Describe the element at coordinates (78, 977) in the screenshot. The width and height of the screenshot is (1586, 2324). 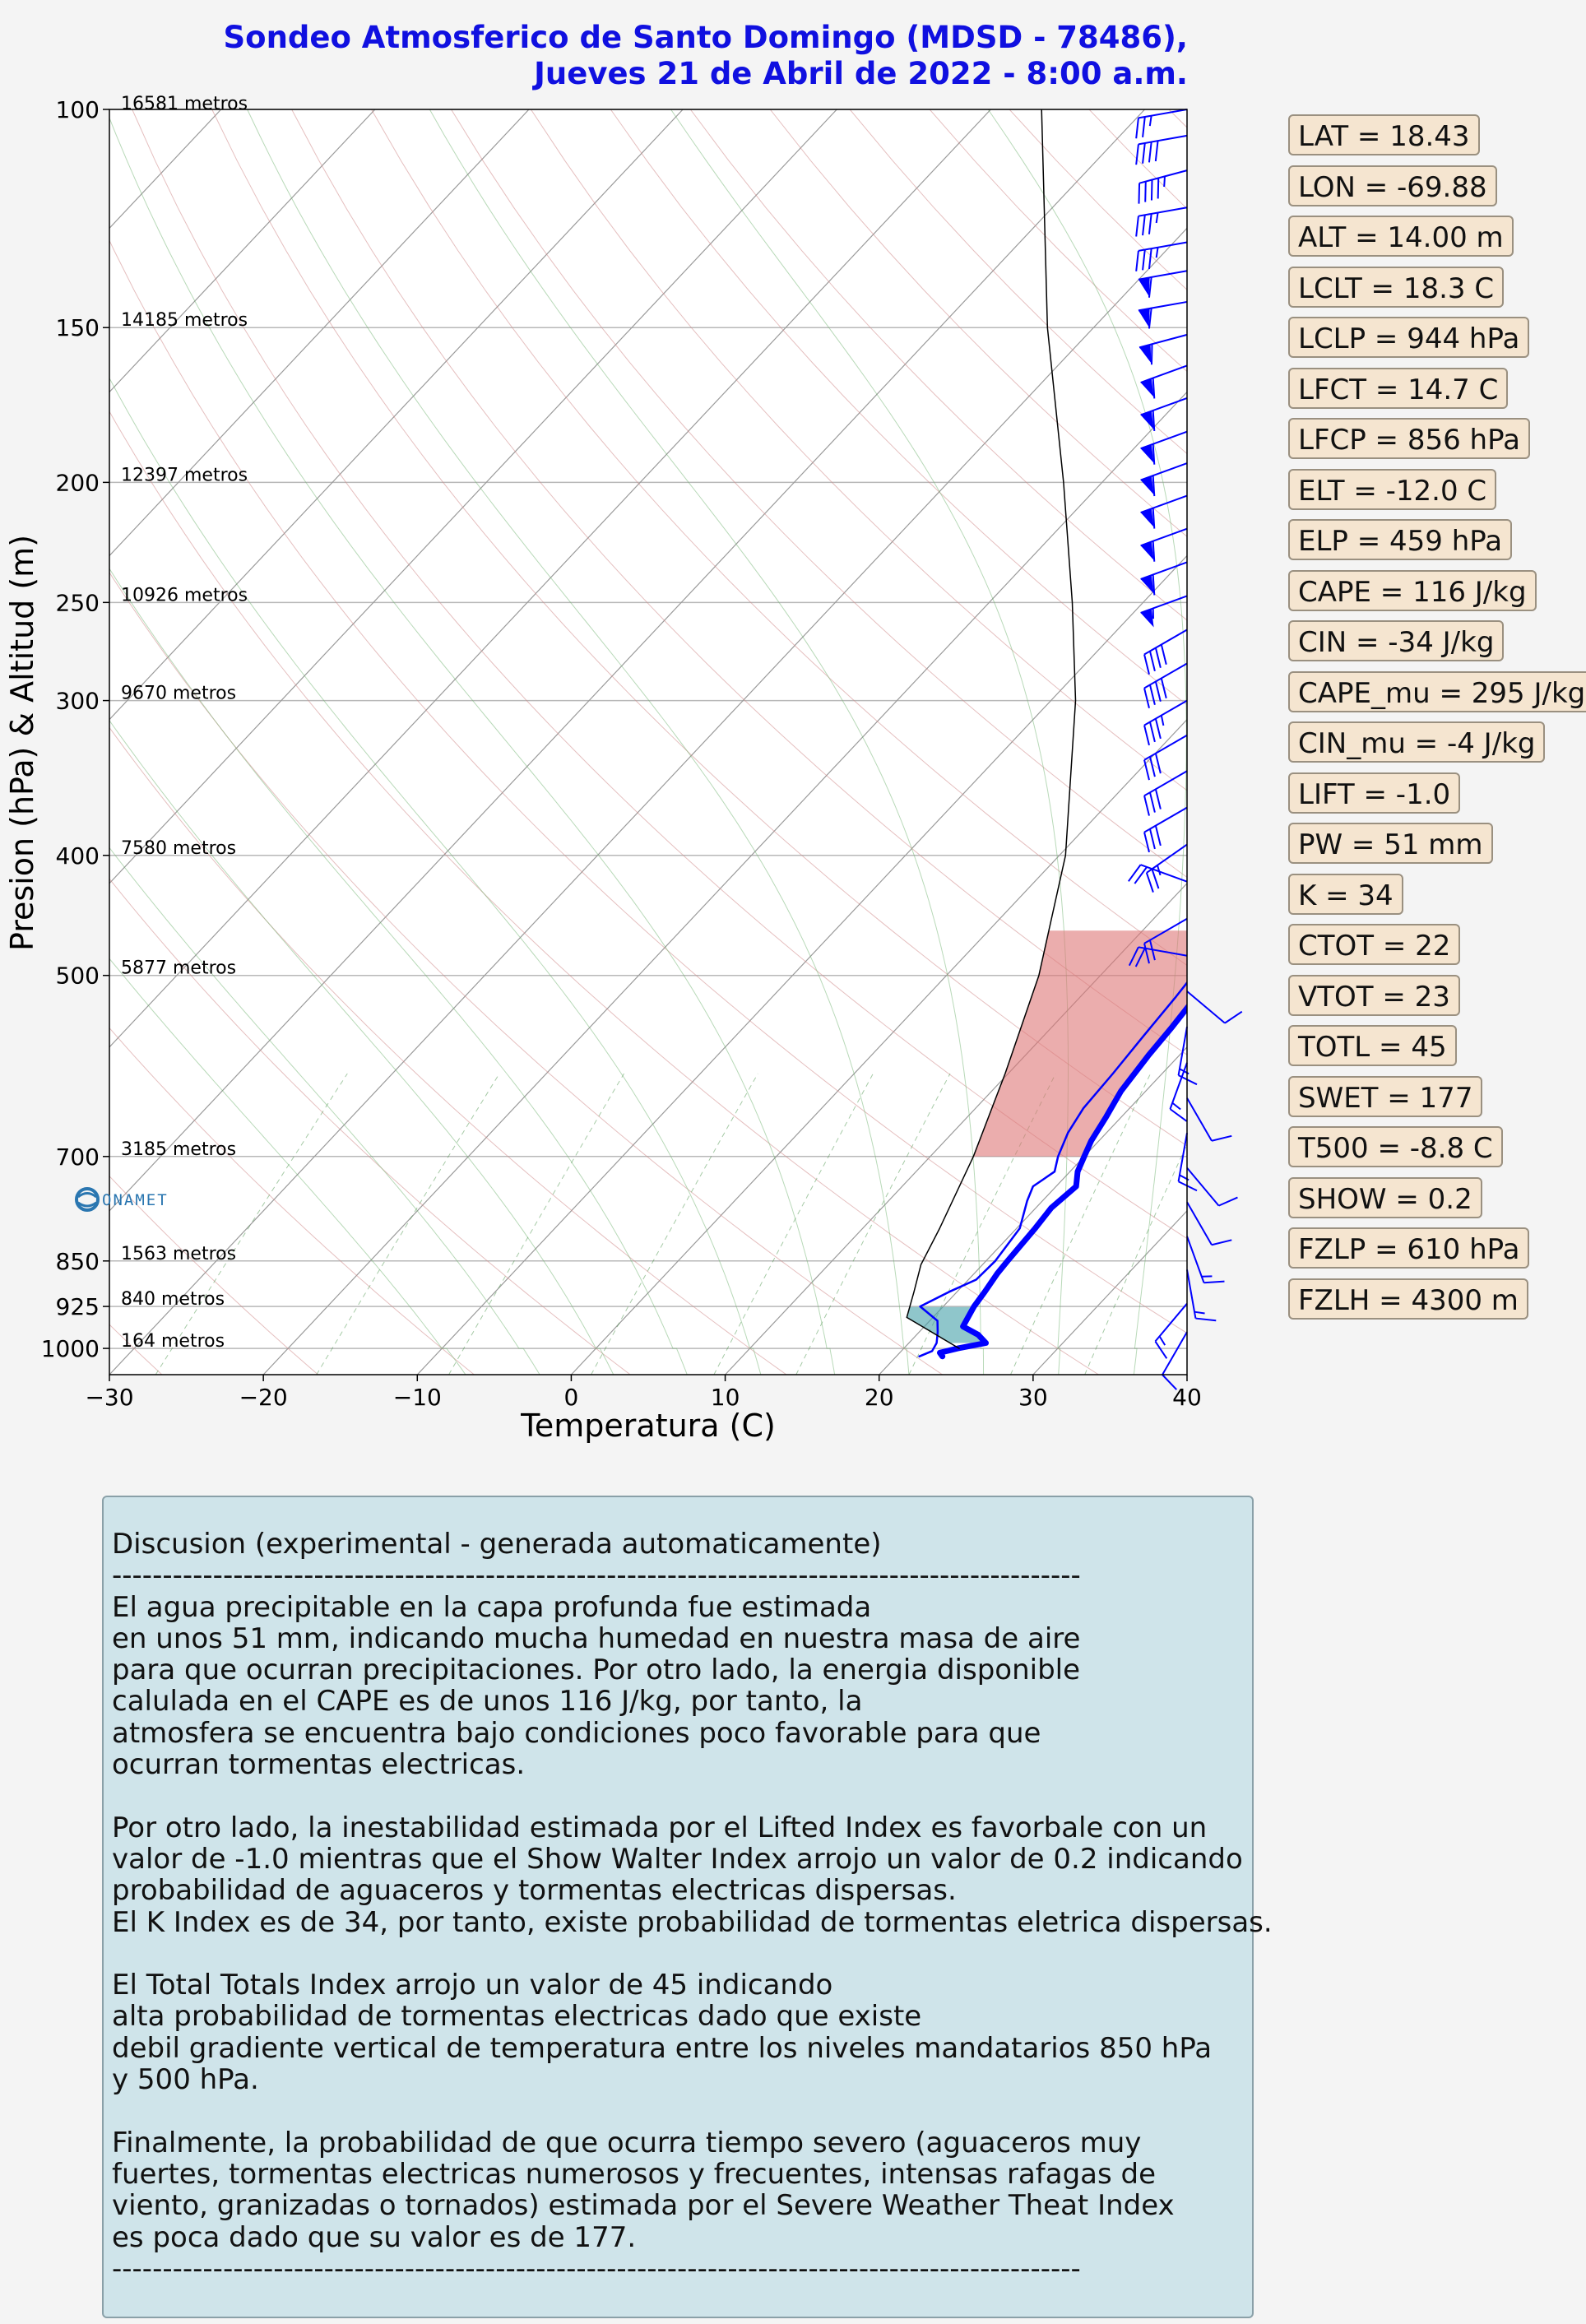
I see `y-tick-label: 500` at that location.